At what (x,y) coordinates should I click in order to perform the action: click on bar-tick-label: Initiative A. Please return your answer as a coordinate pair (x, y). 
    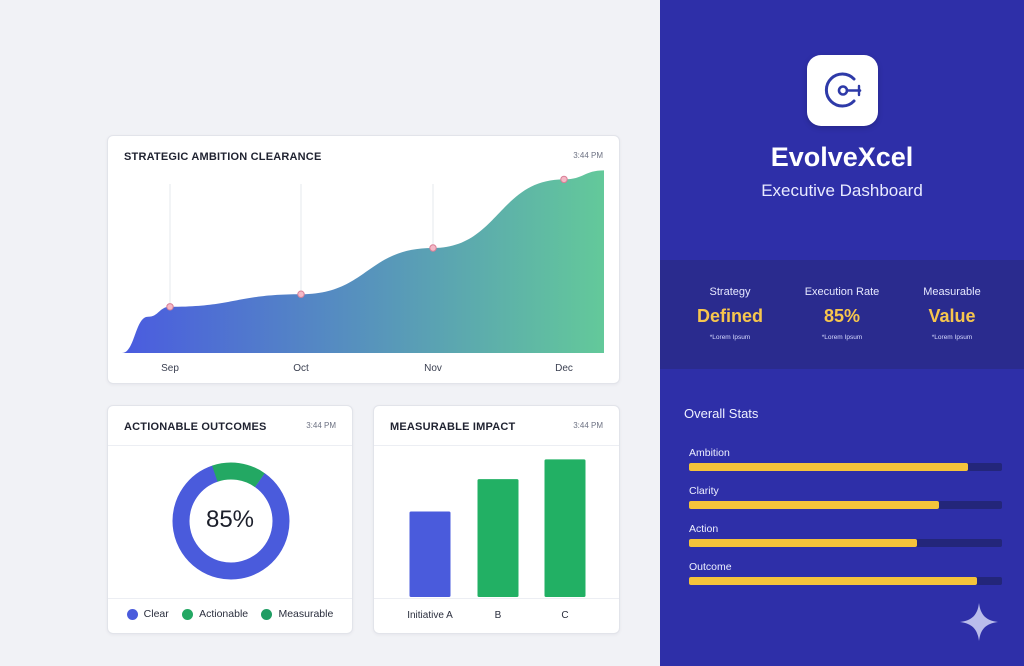
    Looking at the image, I should click on (430, 615).